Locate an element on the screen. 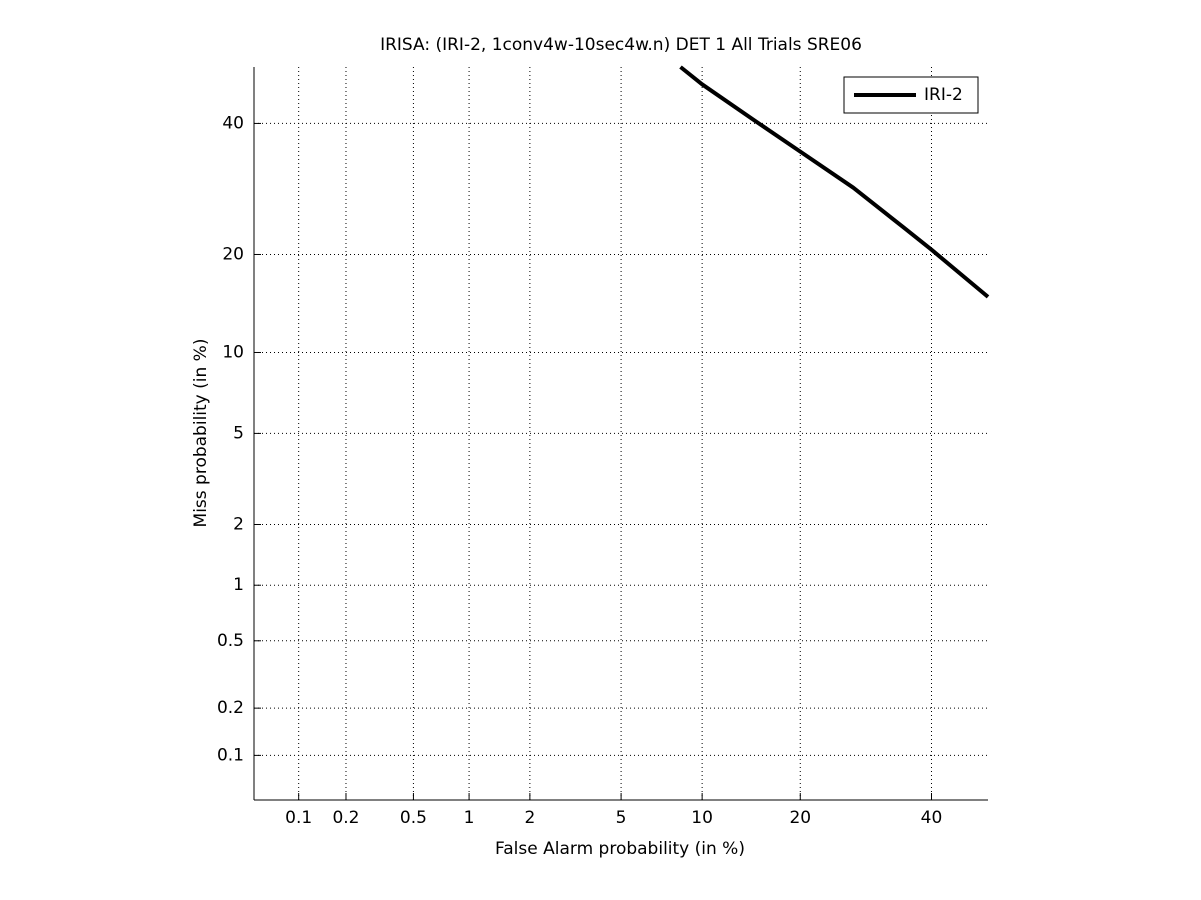 This screenshot has height=900, width=1201. y-tick-label: 0.2 is located at coordinates (230, 708).